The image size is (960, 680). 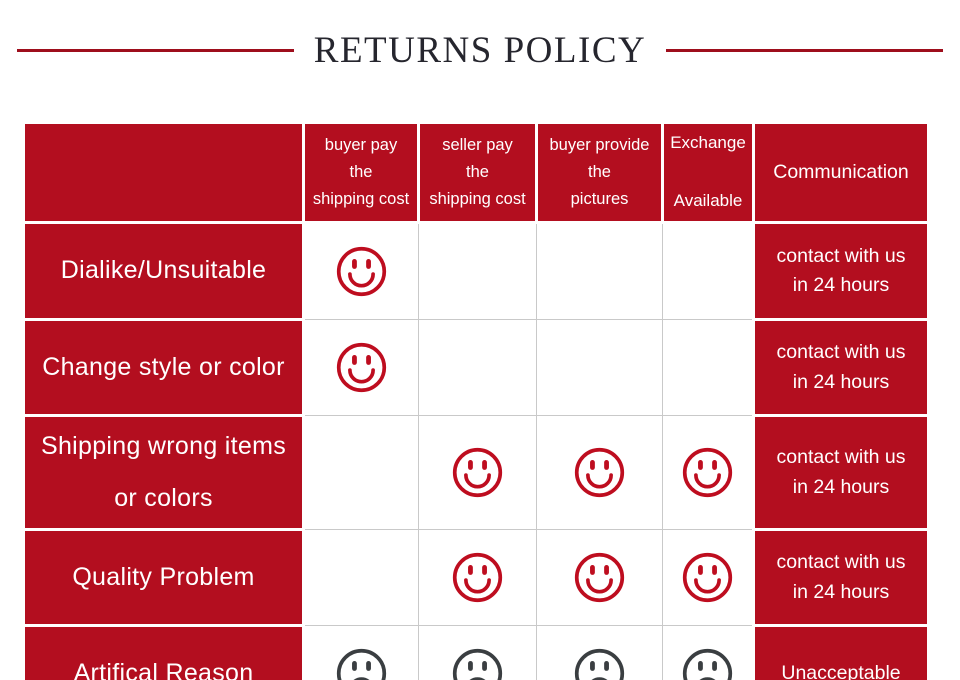 I want to click on reason-cell: Quality Problem, so click(x=163, y=577).